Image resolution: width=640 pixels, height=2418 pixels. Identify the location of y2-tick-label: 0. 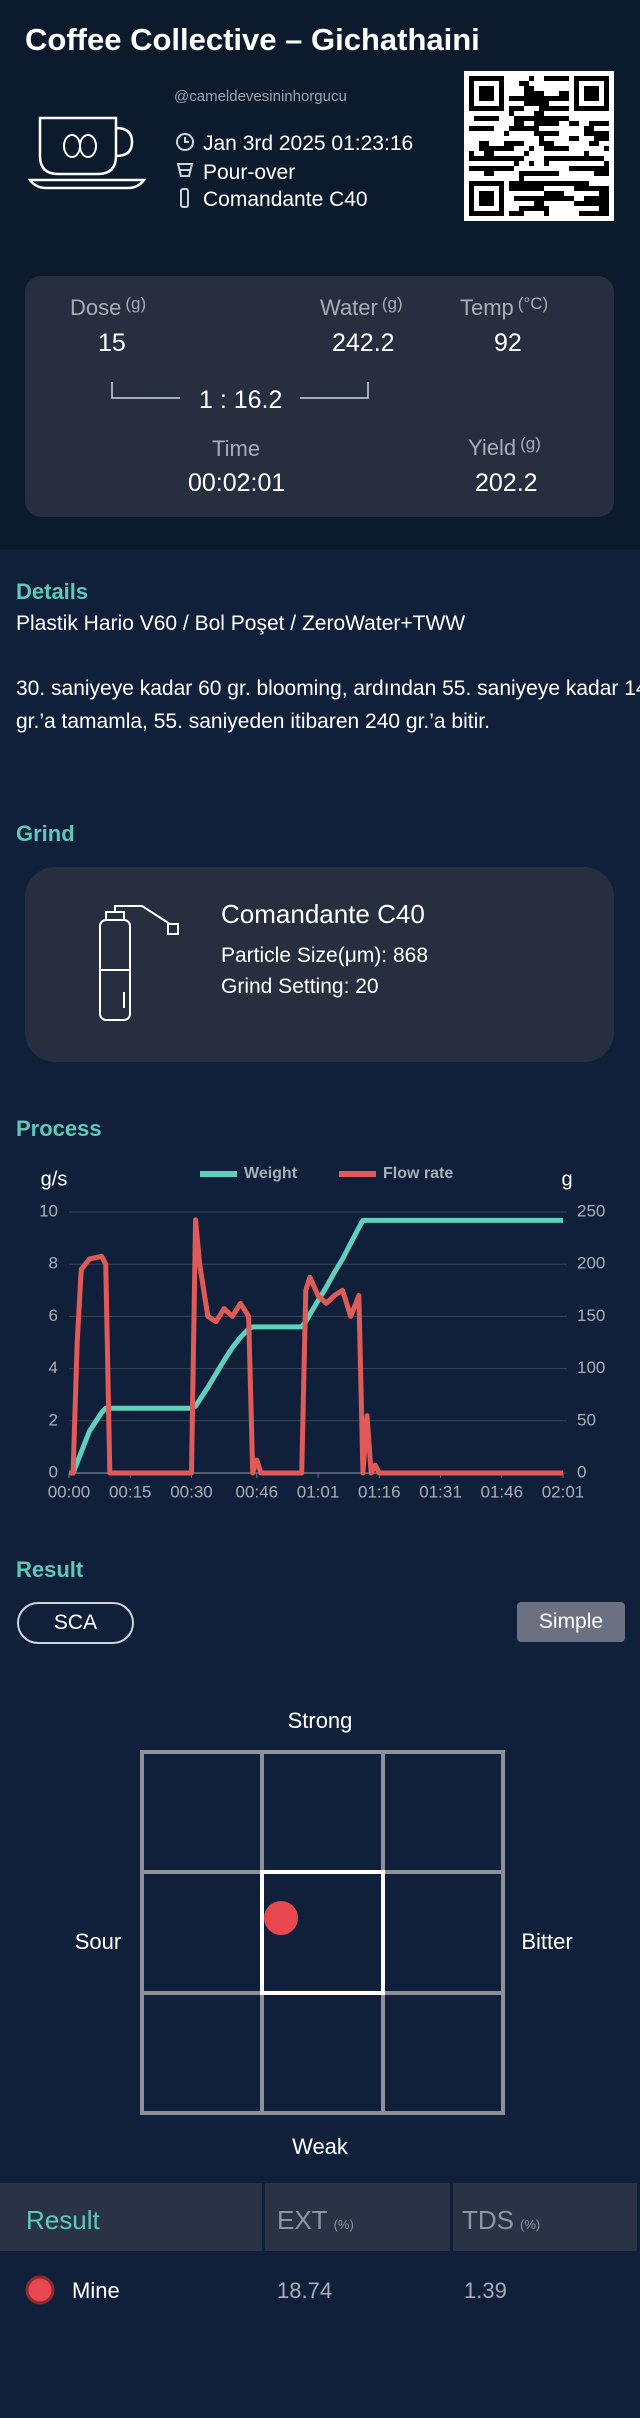
(581, 1471).